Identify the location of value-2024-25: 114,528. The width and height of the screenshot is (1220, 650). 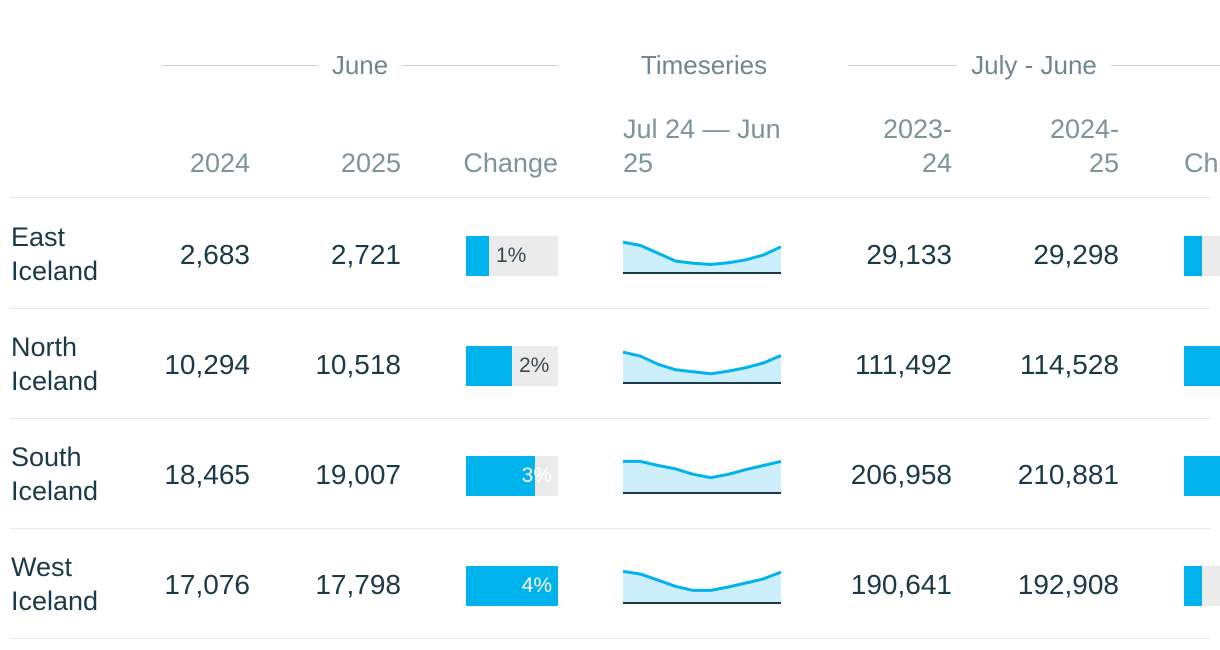
(1069, 364).